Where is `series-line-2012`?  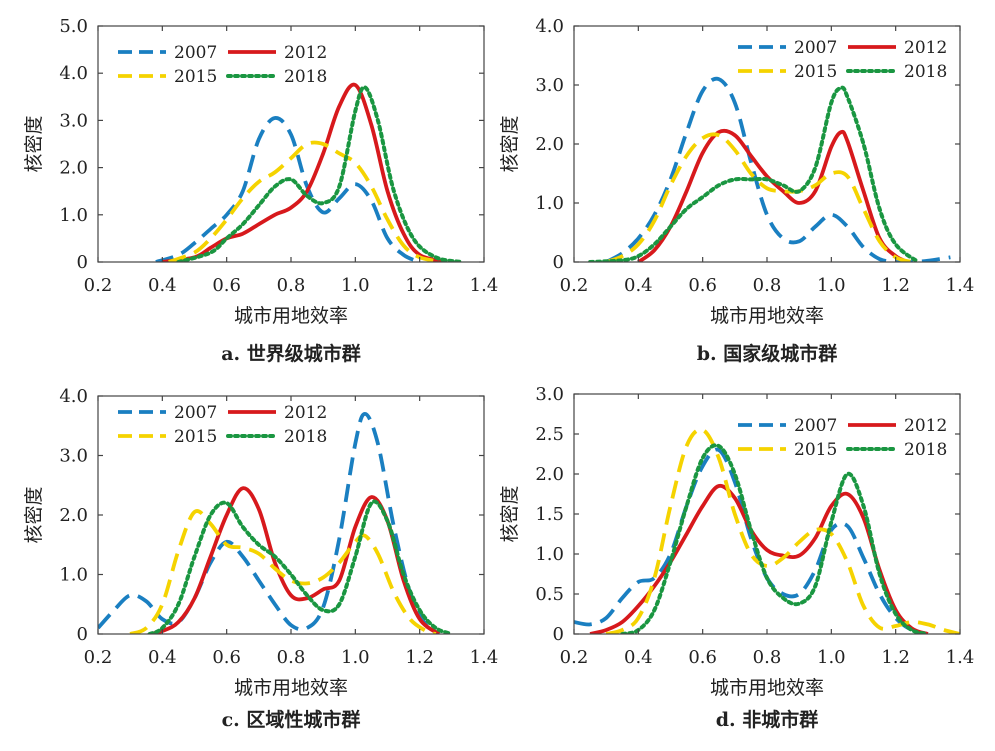 series-line-2012 is located at coordinates (773, 195).